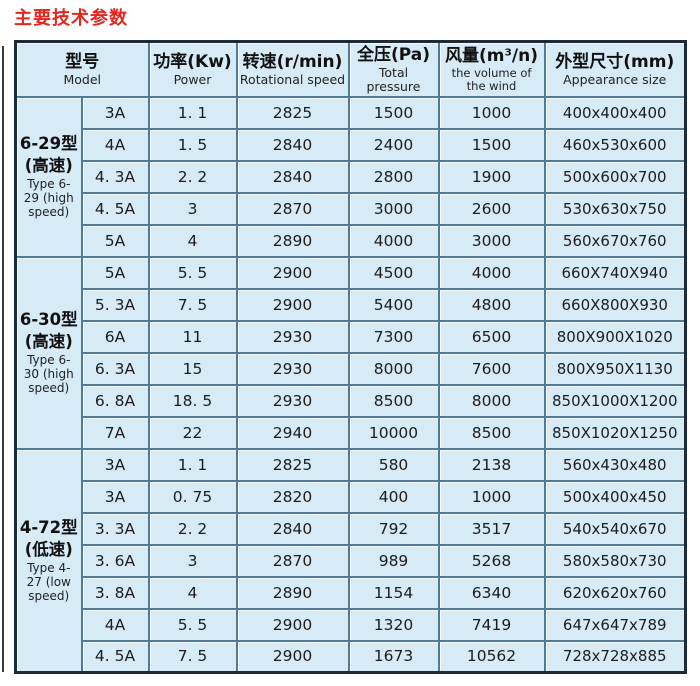 The width and height of the screenshot is (700, 686). I want to click on model-group-cell: 4-72型 (低速) Type 4-27 (low speed), so click(48, 560).